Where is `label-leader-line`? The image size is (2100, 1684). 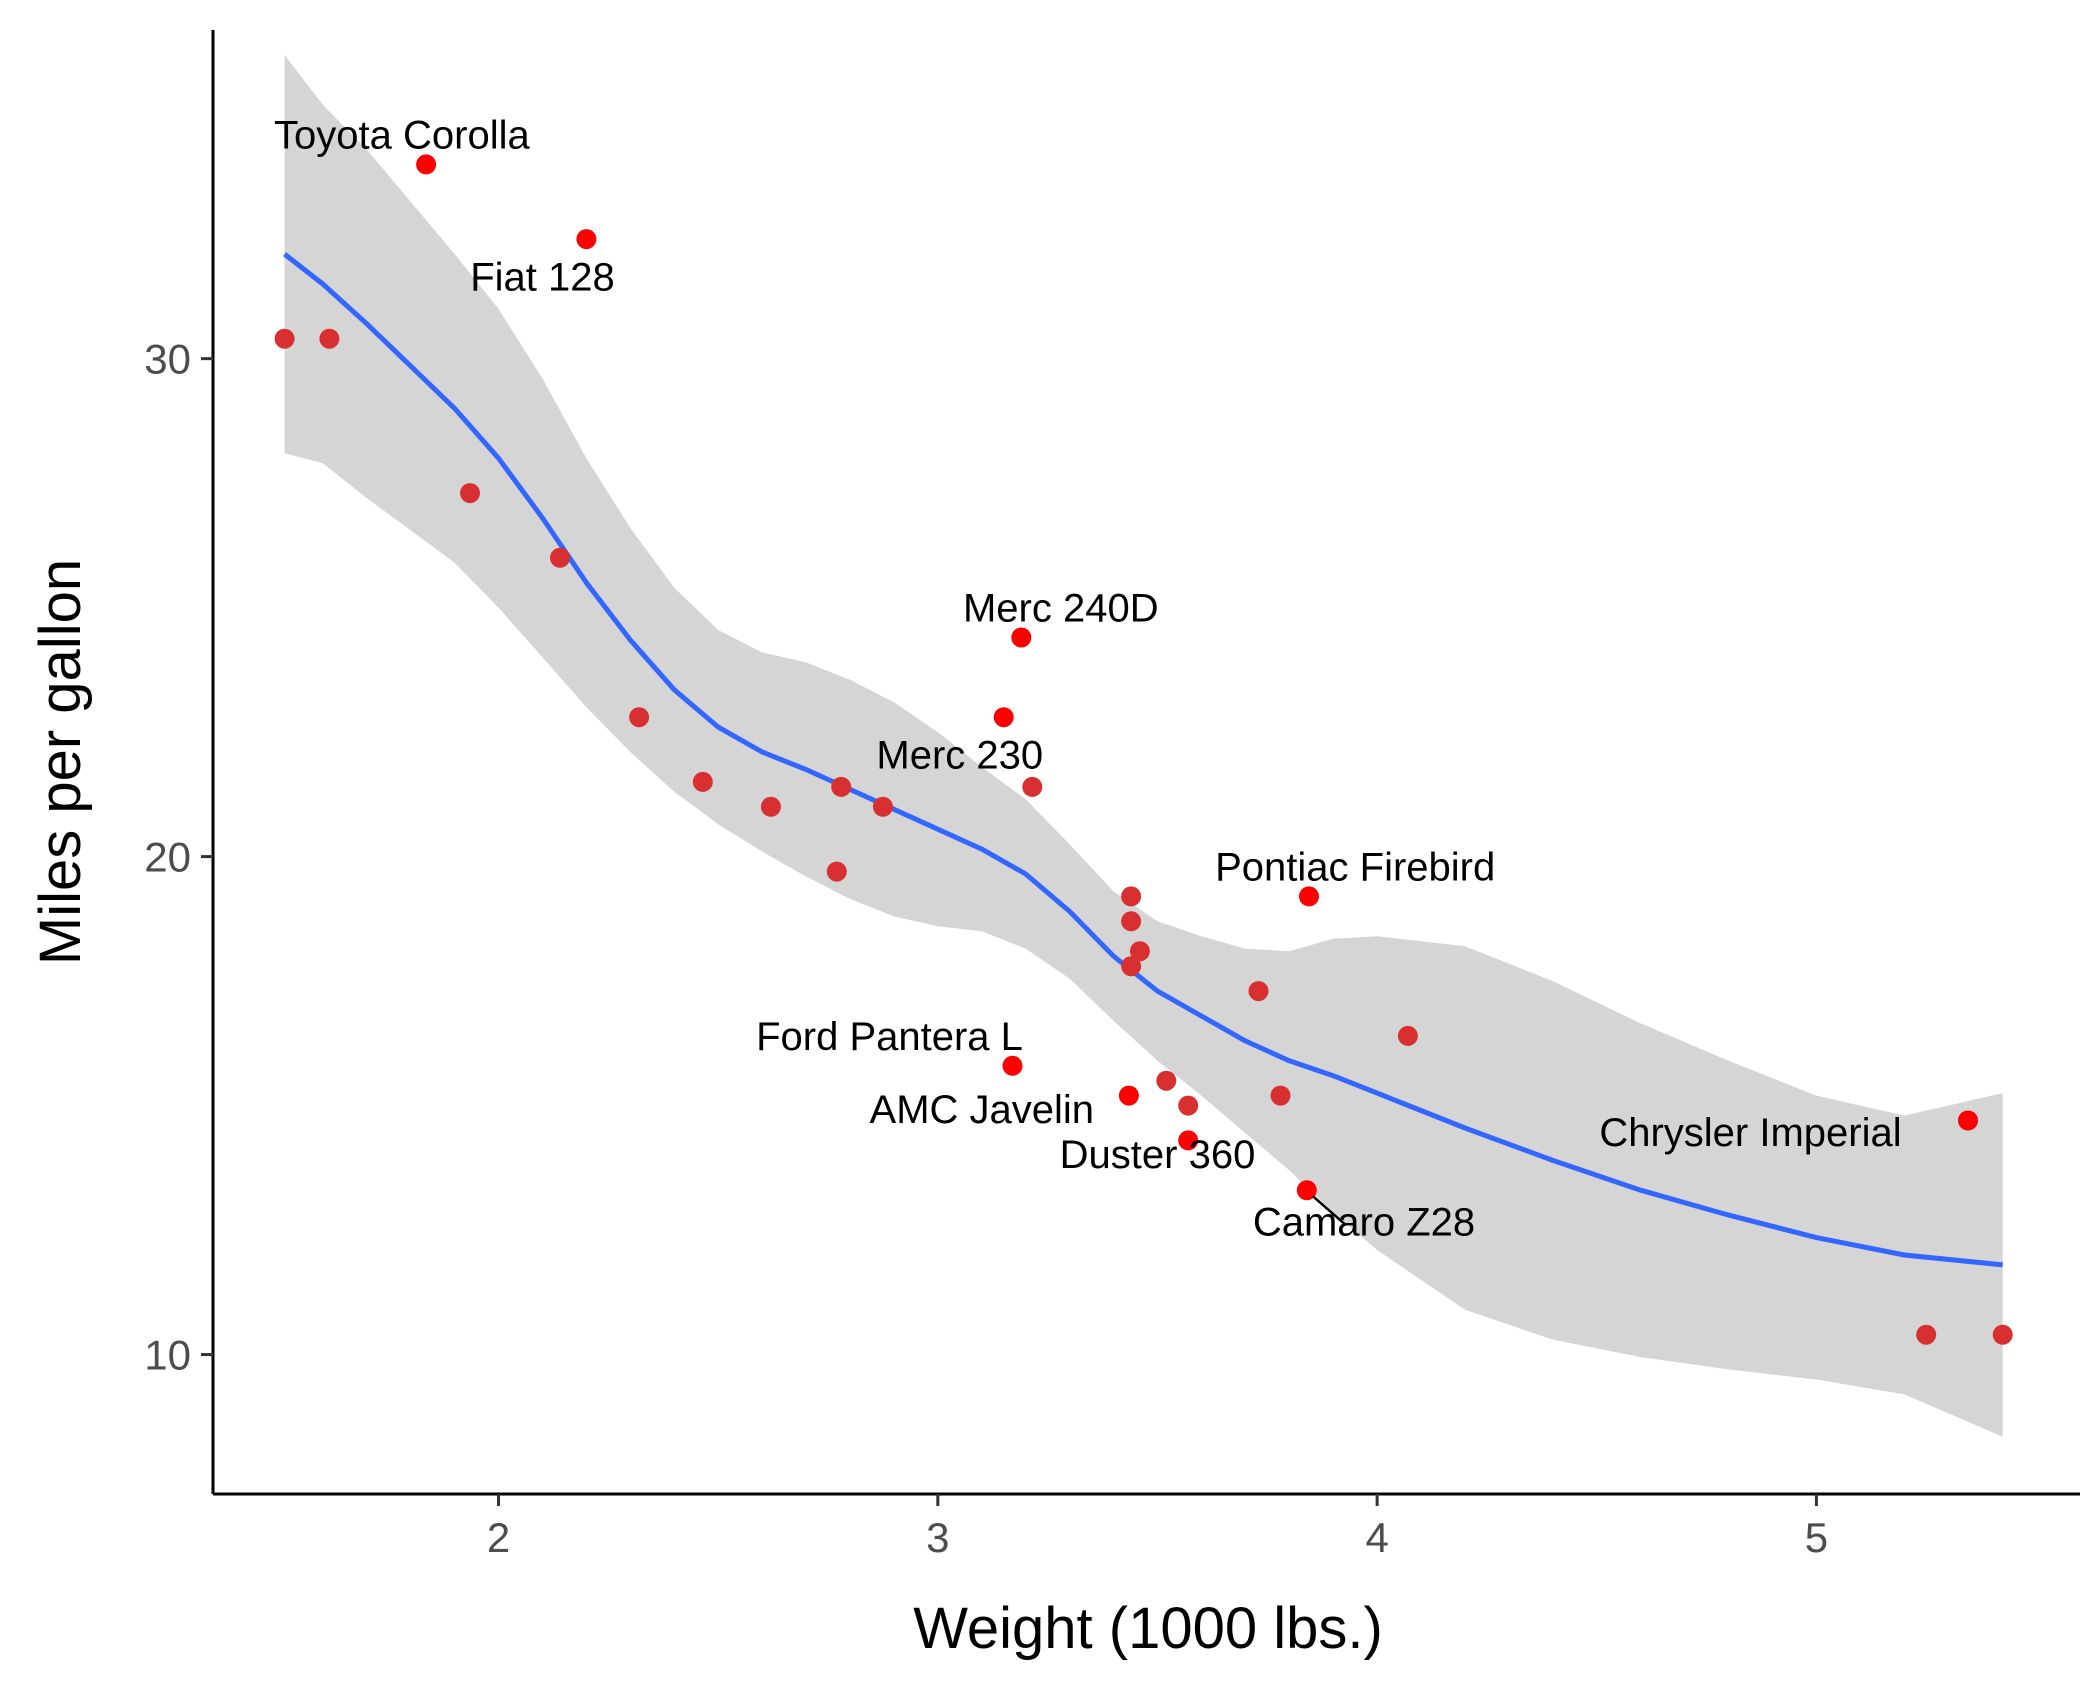
label-leader-line is located at coordinates (1329, 1210).